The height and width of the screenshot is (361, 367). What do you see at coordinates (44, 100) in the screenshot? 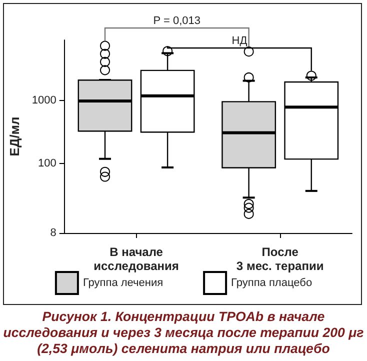
I see `y-tick-label: 1000` at bounding box center [44, 100].